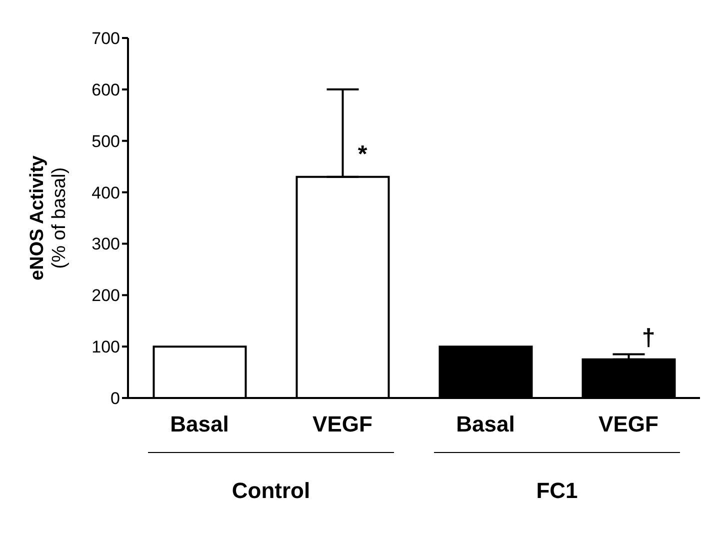  I want to click on y-tick-label: 200, so click(106, 296).